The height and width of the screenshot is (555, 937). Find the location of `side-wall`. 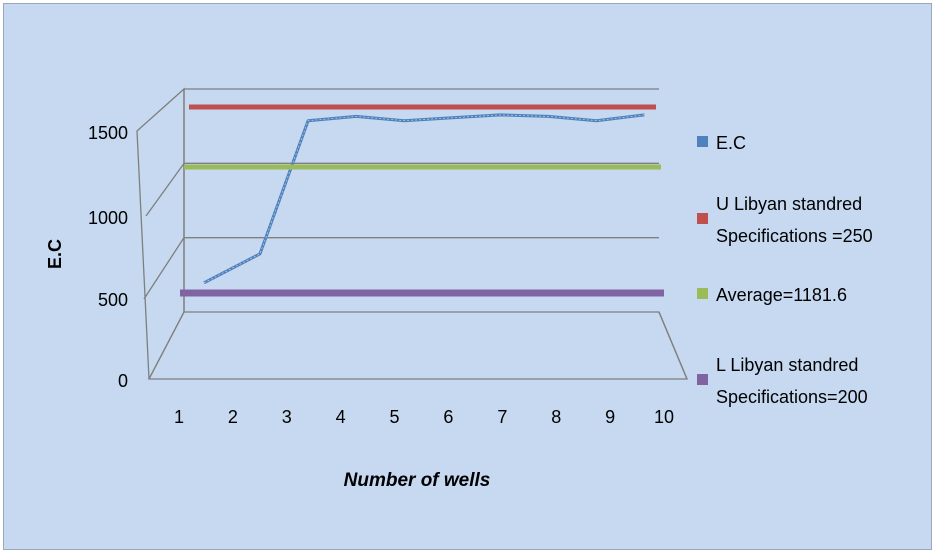

side-wall is located at coordinates (160, 233).